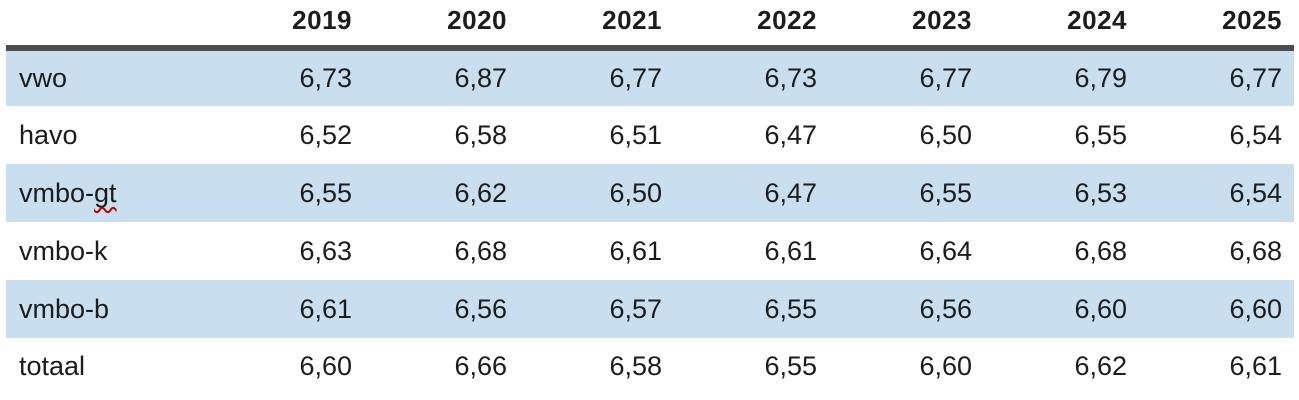 The height and width of the screenshot is (400, 1299). I want to click on row-label: vwo, so click(107, 77).